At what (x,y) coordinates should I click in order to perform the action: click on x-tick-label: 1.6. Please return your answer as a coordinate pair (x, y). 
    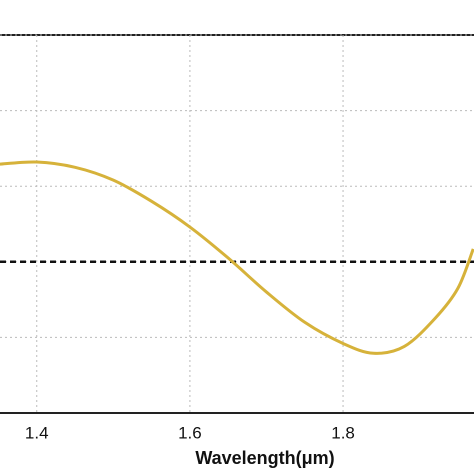
    Looking at the image, I should click on (190, 432).